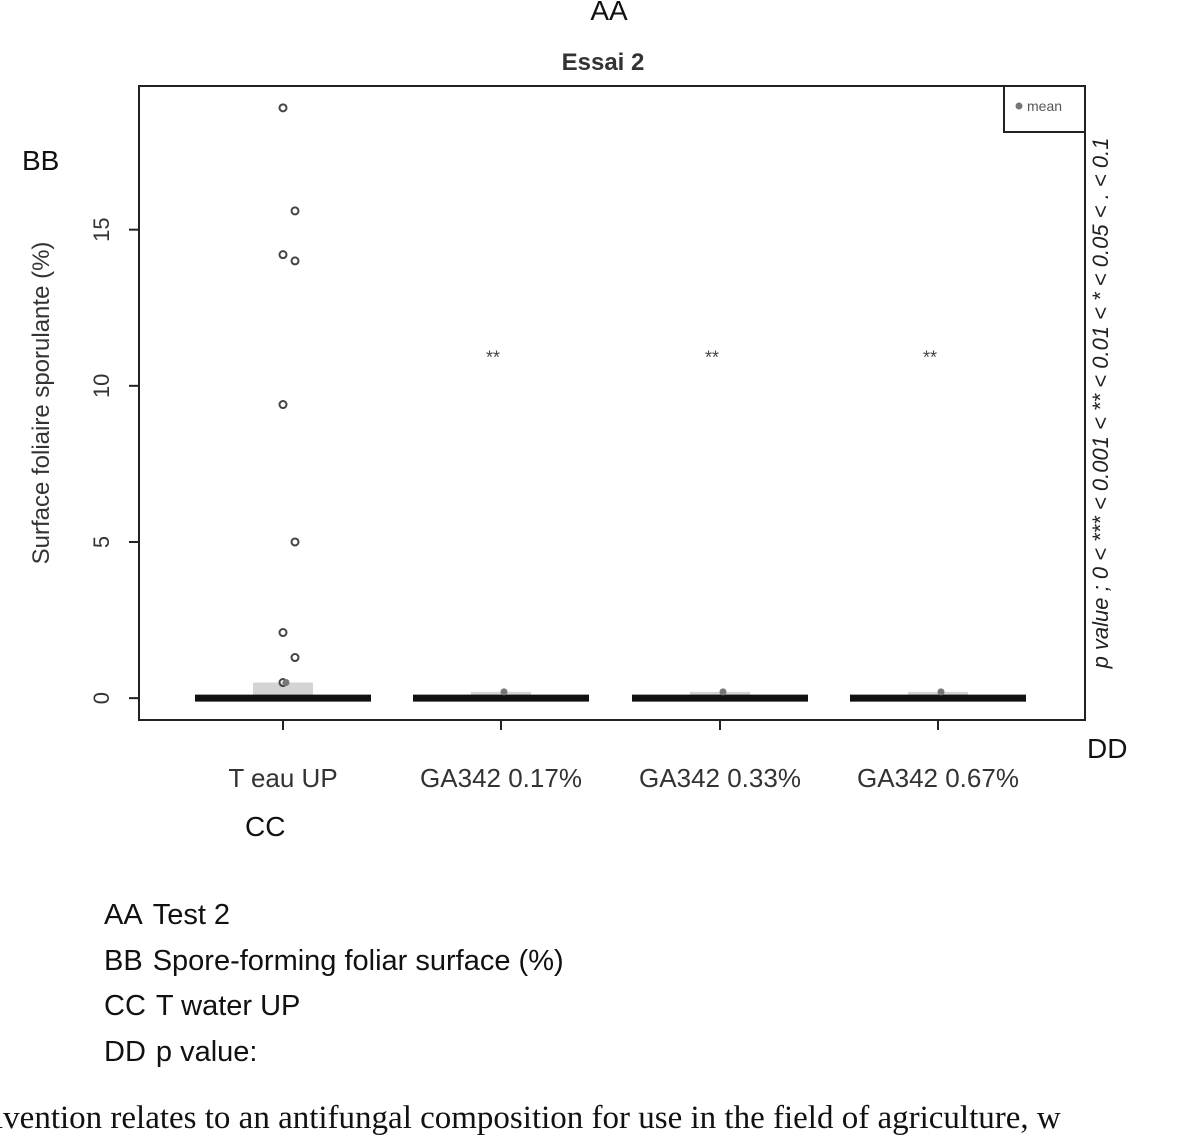  What do you see at coordinates (101, 386) in the screenshot?
I see `y-tick-label: 10` at bounding box center [101, 386].